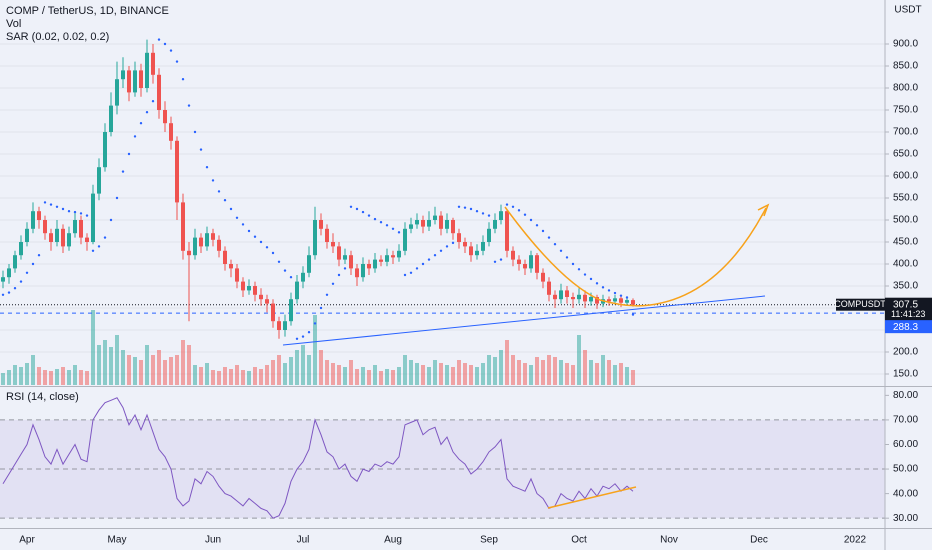 Image resolution: width=932 pixels, height=550 pixels. I want to click on x-tick-label: Oct, so click(579, 540).